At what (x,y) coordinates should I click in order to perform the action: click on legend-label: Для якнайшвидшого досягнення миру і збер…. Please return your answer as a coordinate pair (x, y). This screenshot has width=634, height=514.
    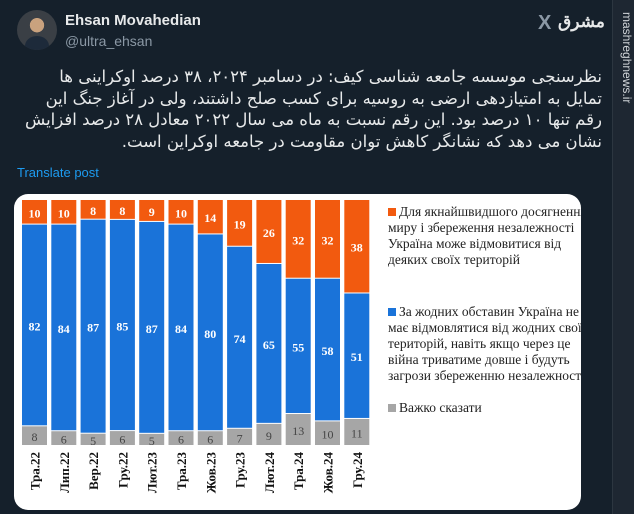
    Looking at the image, I should click on (484, 235).